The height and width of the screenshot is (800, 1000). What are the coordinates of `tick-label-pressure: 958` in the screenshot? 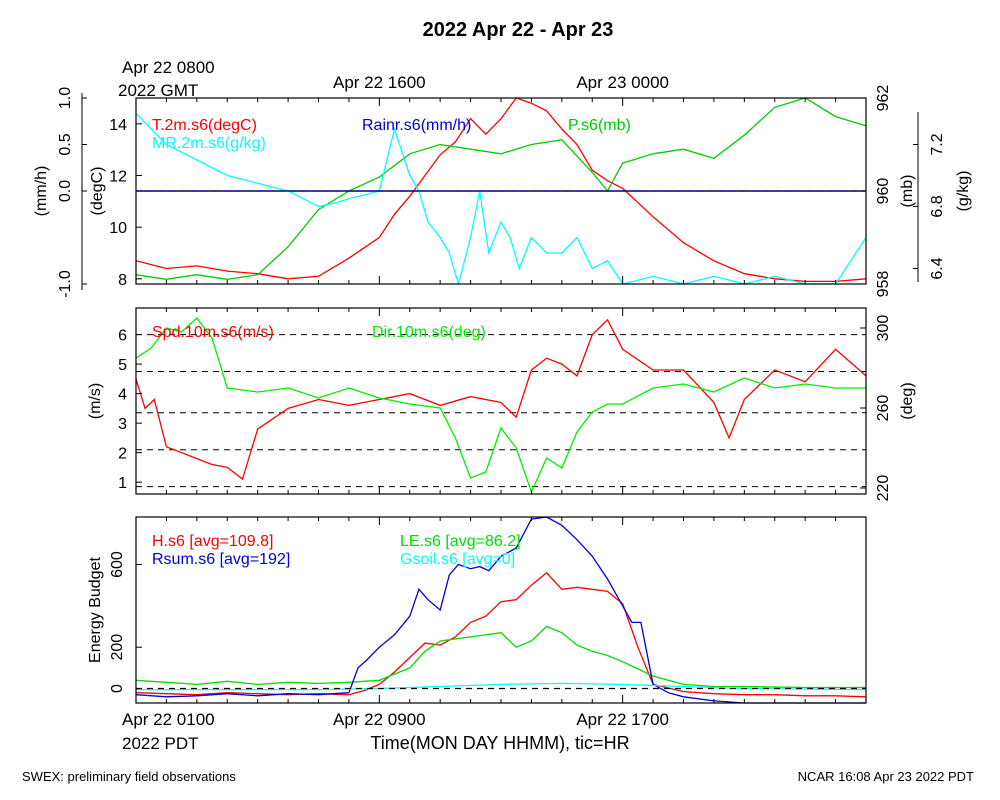 It's located at (883, 284).